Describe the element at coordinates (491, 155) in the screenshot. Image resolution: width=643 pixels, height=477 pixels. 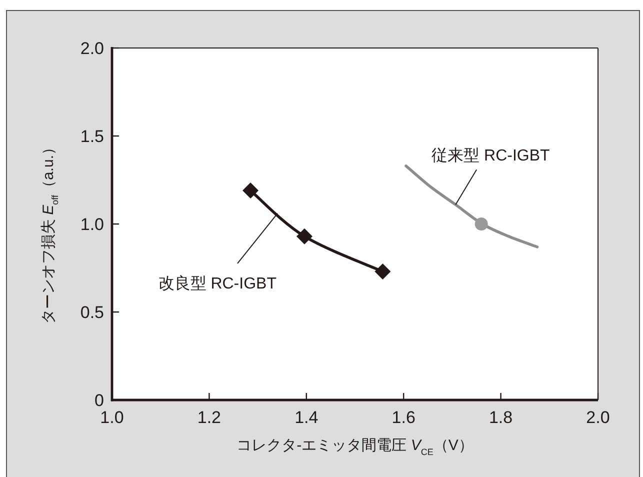
I see `series-label: 従来型 RC-IGBT` at that location.